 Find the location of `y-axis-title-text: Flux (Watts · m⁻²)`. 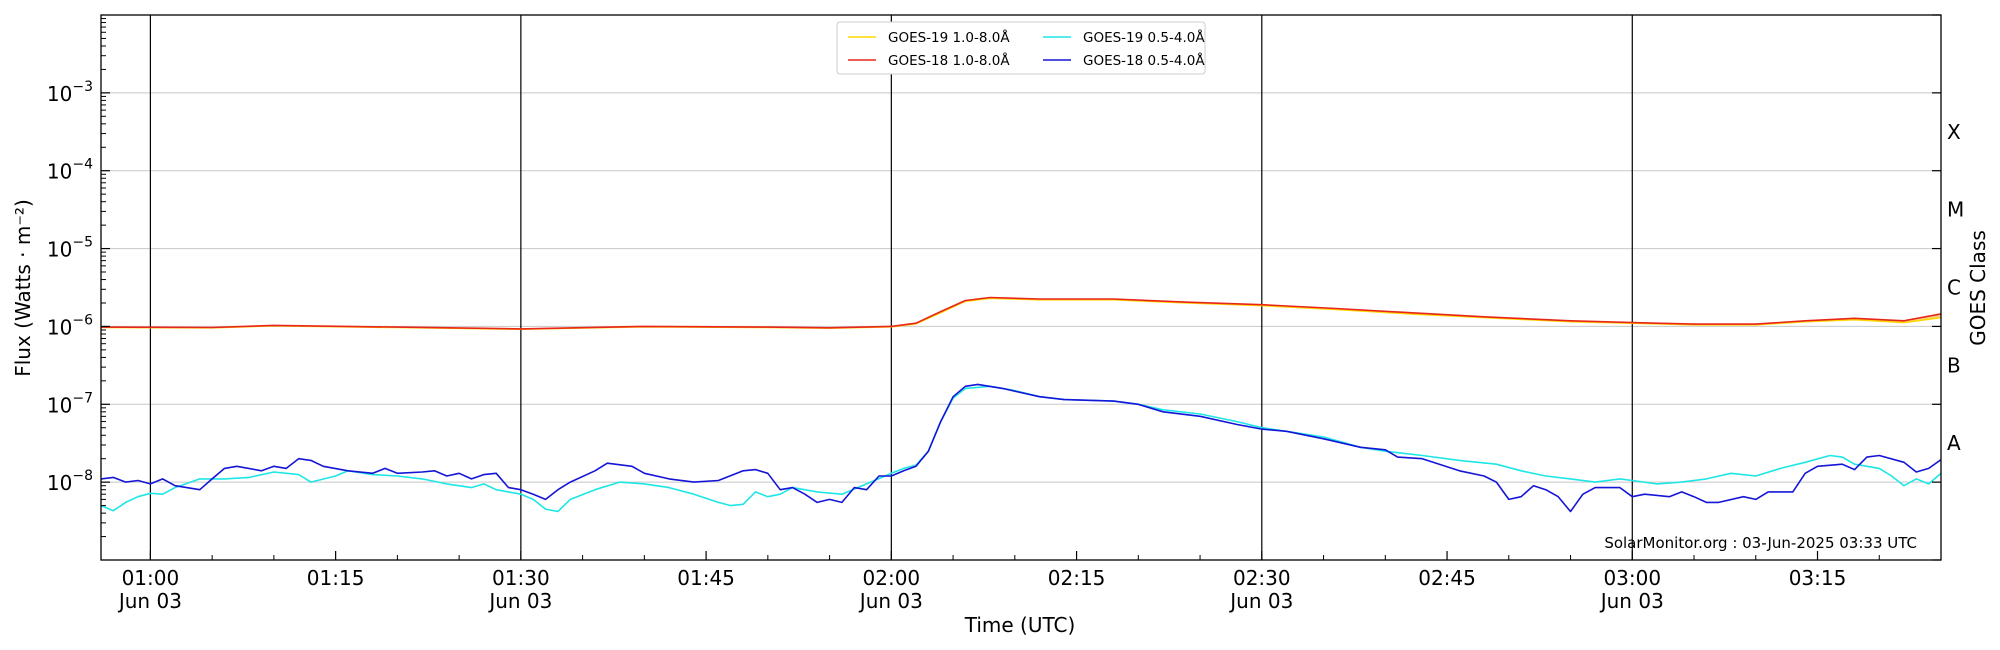

y-axis-title-text: Flux (Watts · m⁻²) is located at coordinates (23, 288).